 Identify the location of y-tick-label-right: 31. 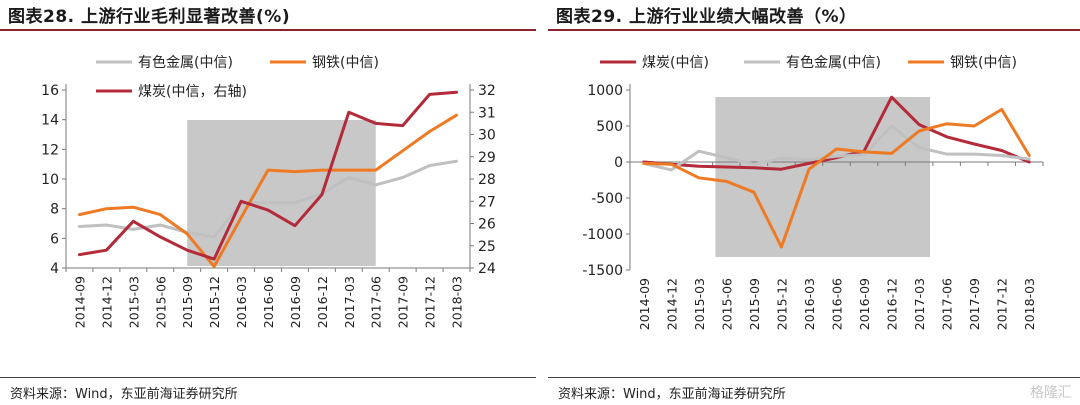
(487, 113).